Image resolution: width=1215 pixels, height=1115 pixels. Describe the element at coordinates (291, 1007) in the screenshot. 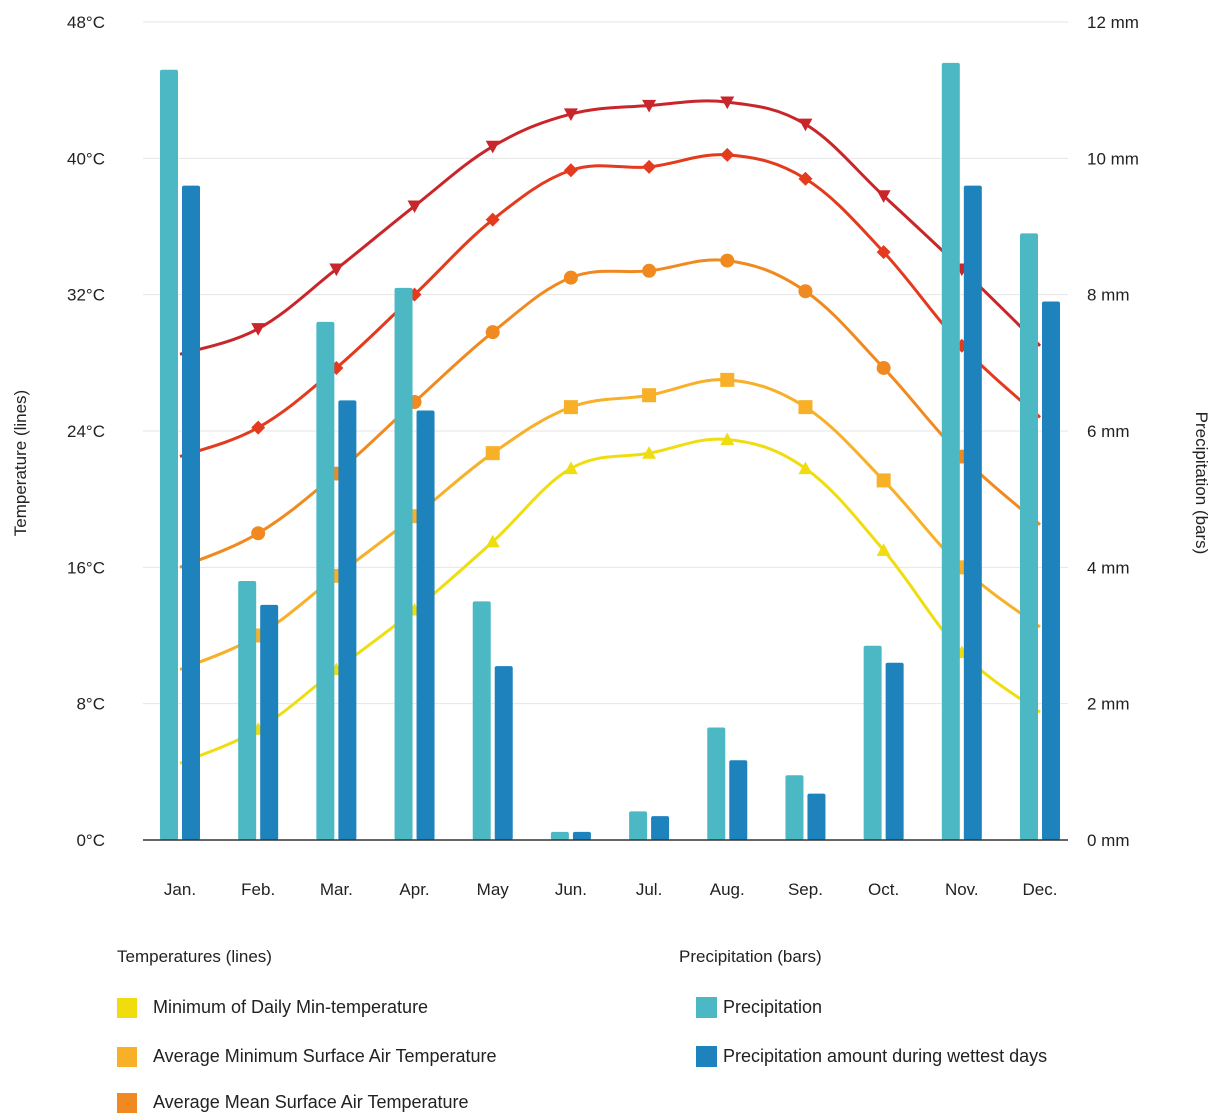

I see `legend-label: Minimum of Daily Min-temperature` at that location.